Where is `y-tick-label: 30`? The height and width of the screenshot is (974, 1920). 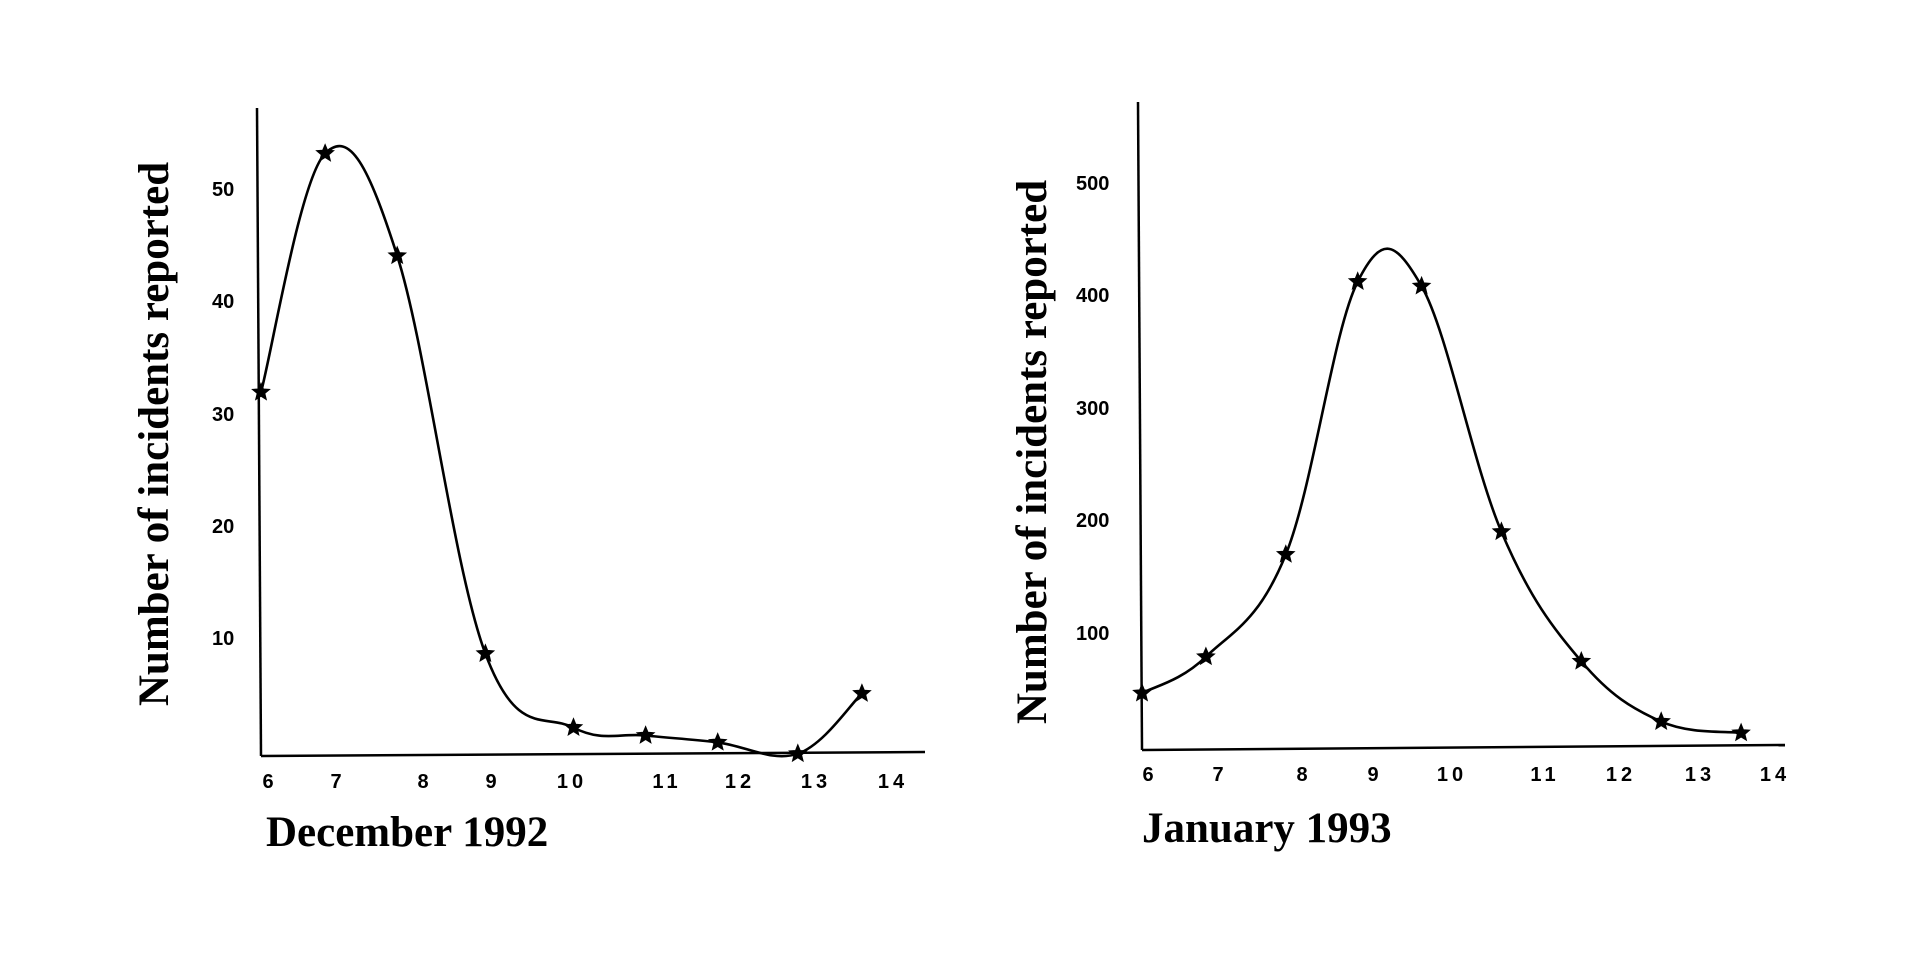
y-tick-label: 30 is located at coordinates (223, 415).